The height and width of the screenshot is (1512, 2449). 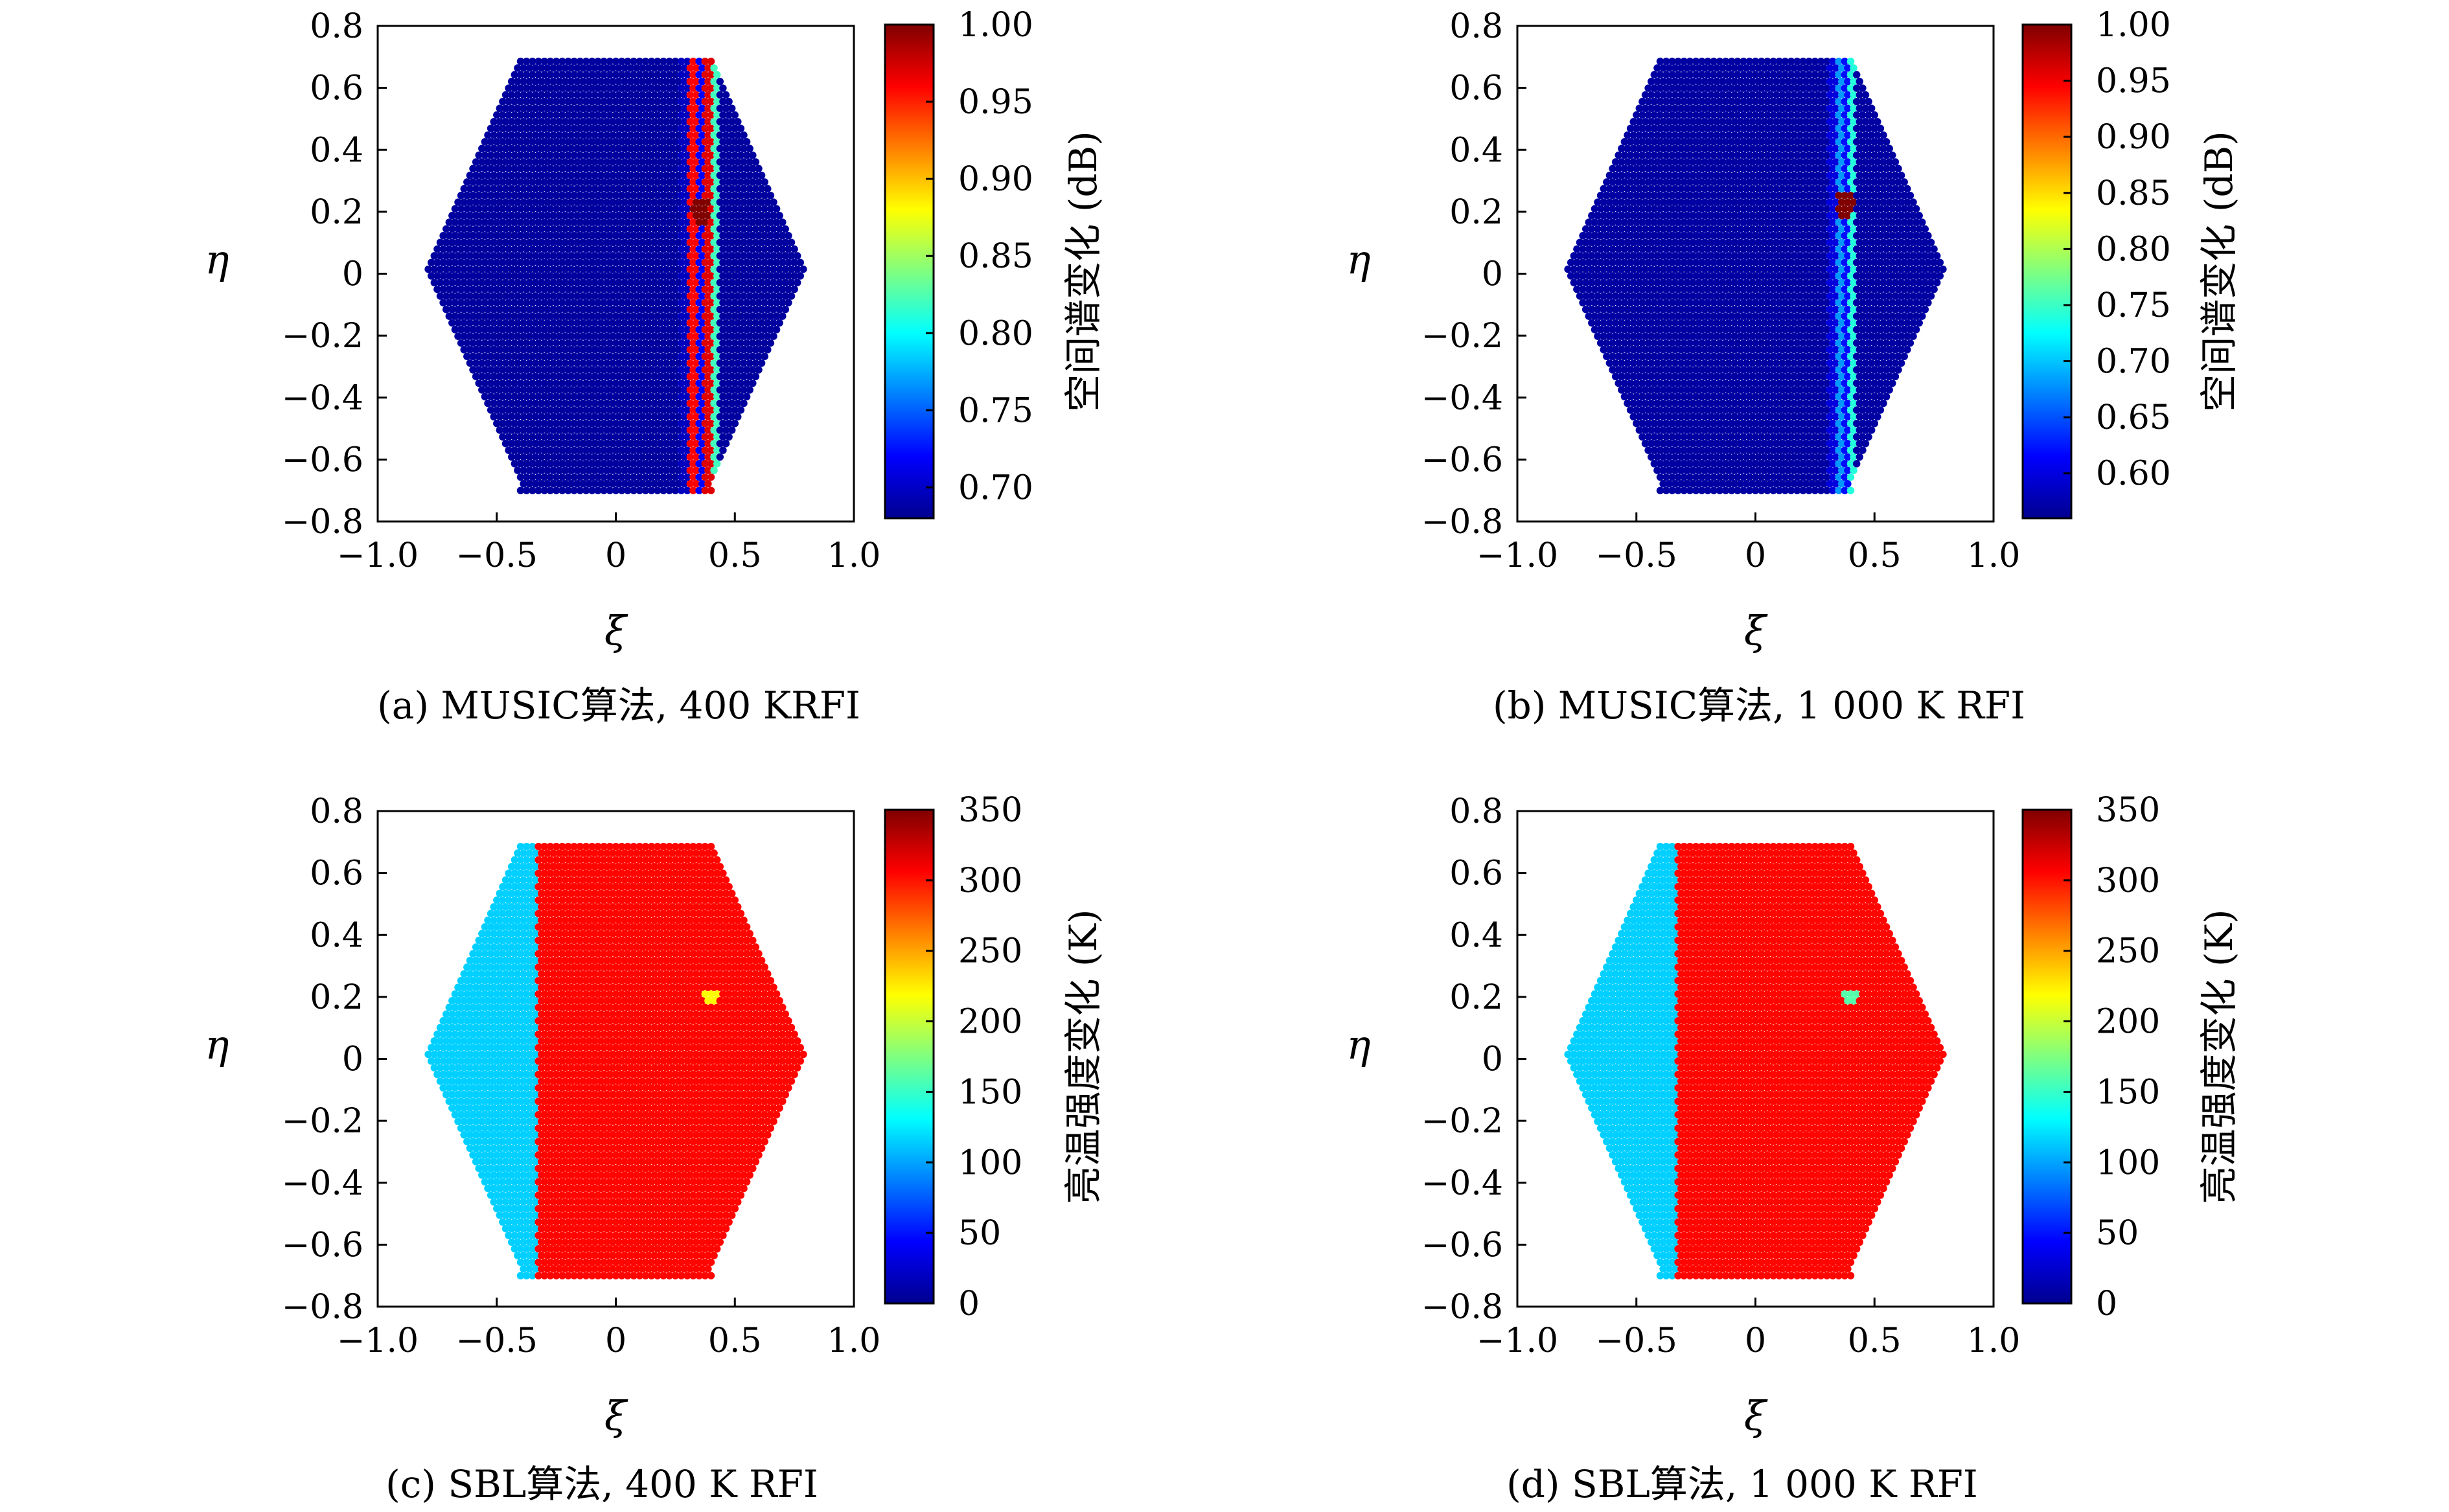 What do you see at coordinates (616, 555) in the screenshot?
I see `x-tick-label: 0` at bounding box center [616, 555].